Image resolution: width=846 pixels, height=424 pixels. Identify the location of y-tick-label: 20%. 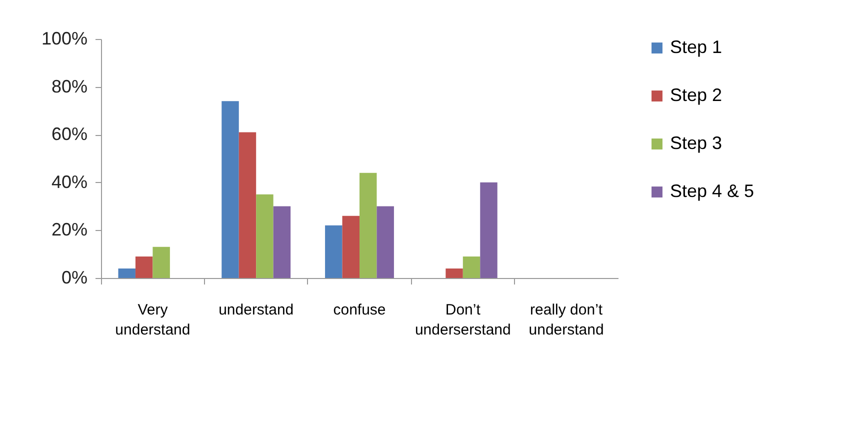
(69, 230).